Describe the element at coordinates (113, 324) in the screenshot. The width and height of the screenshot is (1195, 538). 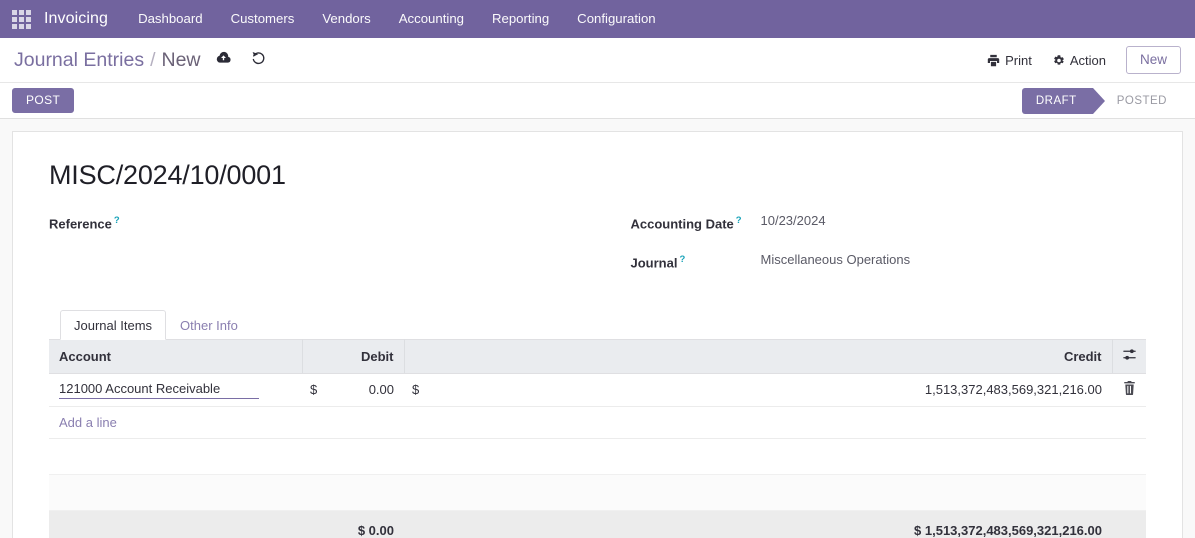
I see `tab-journal-items: Journal Items` at that location.